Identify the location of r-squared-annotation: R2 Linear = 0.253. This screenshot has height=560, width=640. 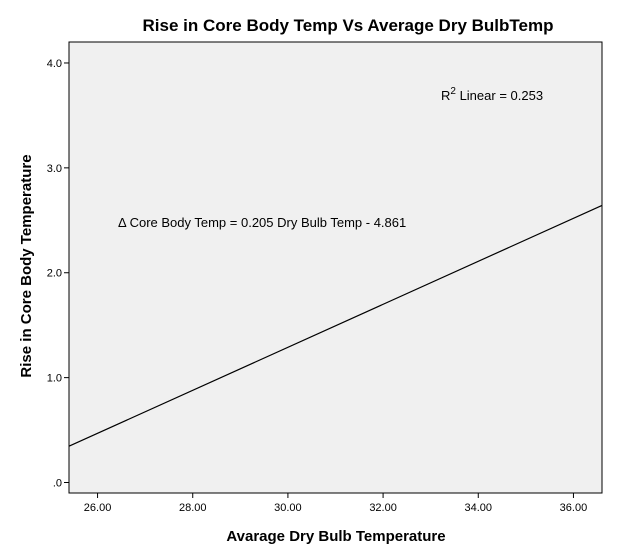
(492, 94).